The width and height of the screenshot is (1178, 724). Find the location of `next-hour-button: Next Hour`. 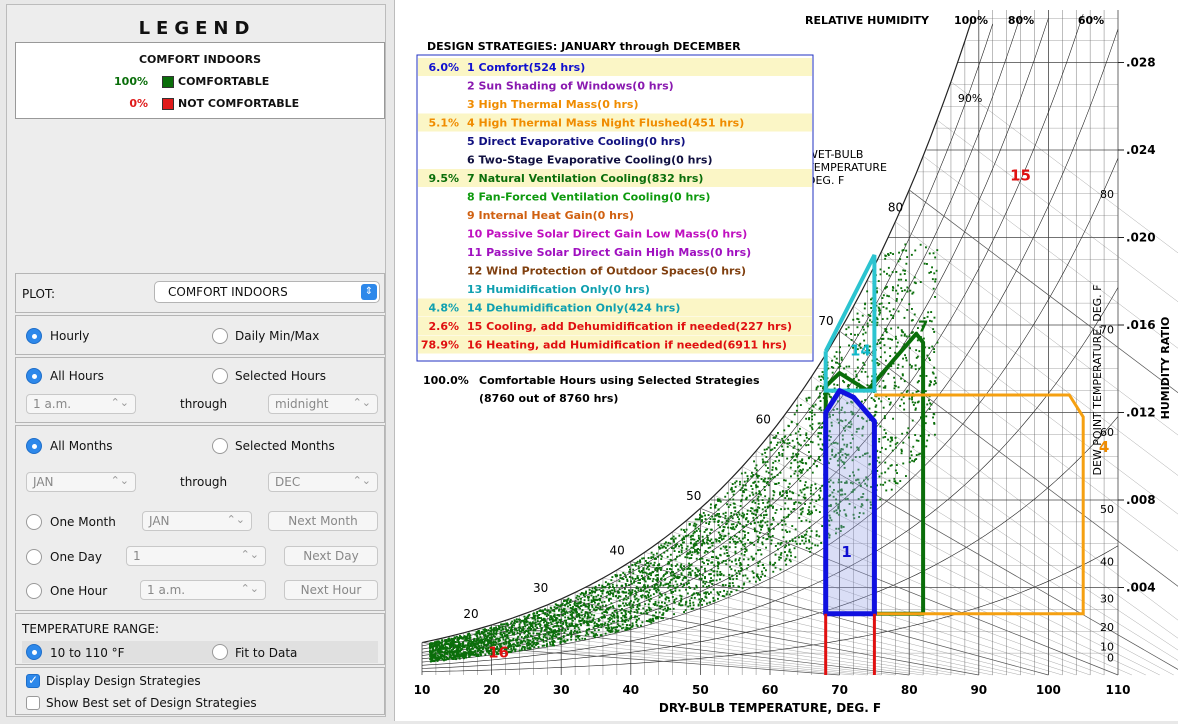

next-hour-button: Next Hour is located at coordinates (331, 590).